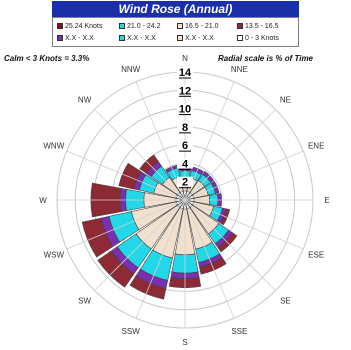 Image resolution: width=351 pixels, height=350 pixels. I want to click on legend-item: 0 - 3 Knots, so click(258, 38).